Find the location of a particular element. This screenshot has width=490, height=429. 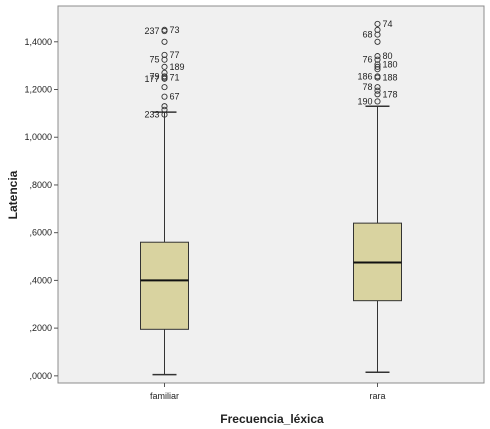

x-axis-title: Frecuencia_léxica is located at coordinates (272, 419).